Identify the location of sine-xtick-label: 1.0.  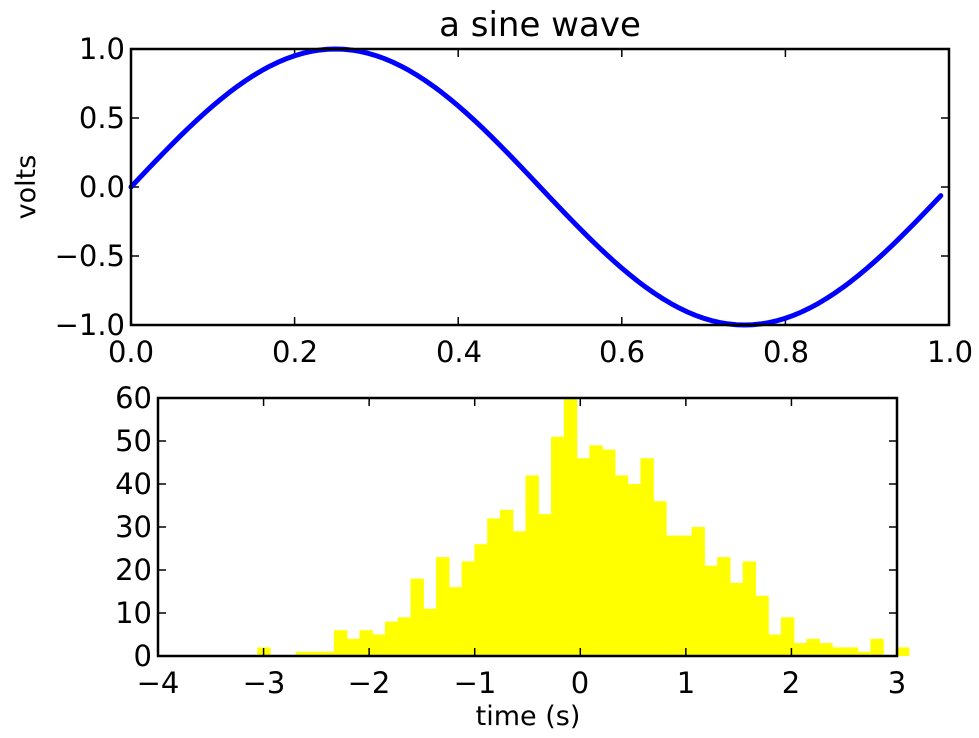
(950, 352).